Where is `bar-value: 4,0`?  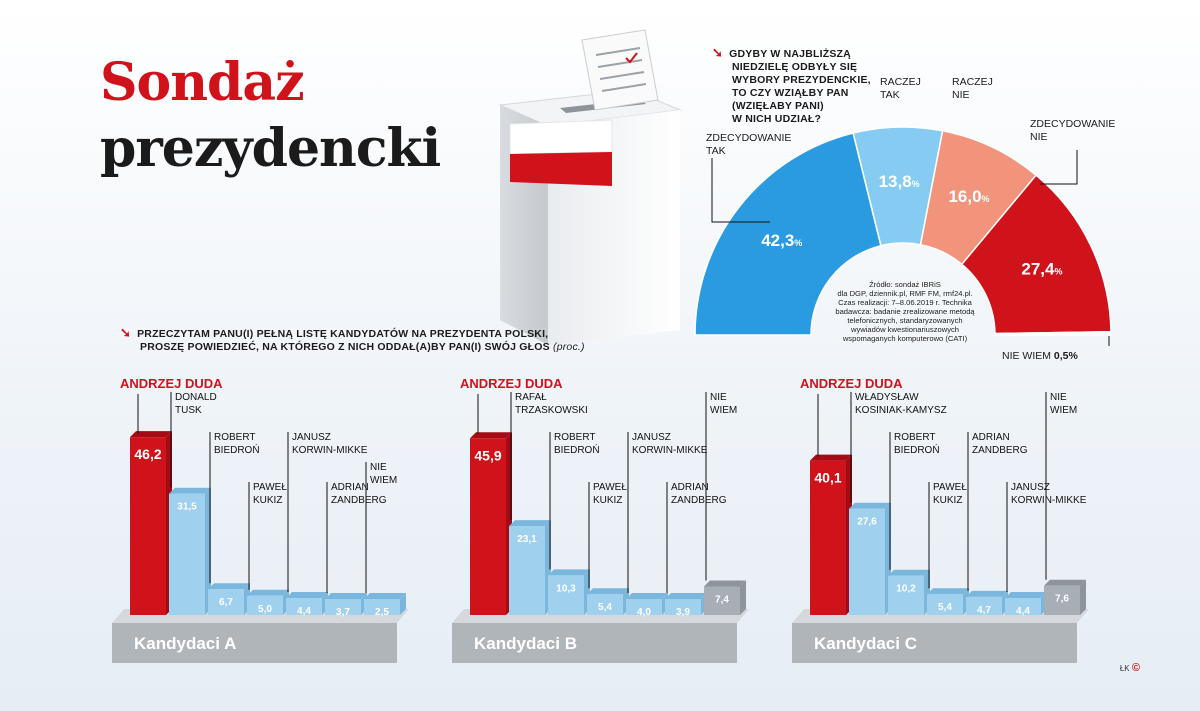 bar-value: 4,0 is located at coordinates (644, 612).